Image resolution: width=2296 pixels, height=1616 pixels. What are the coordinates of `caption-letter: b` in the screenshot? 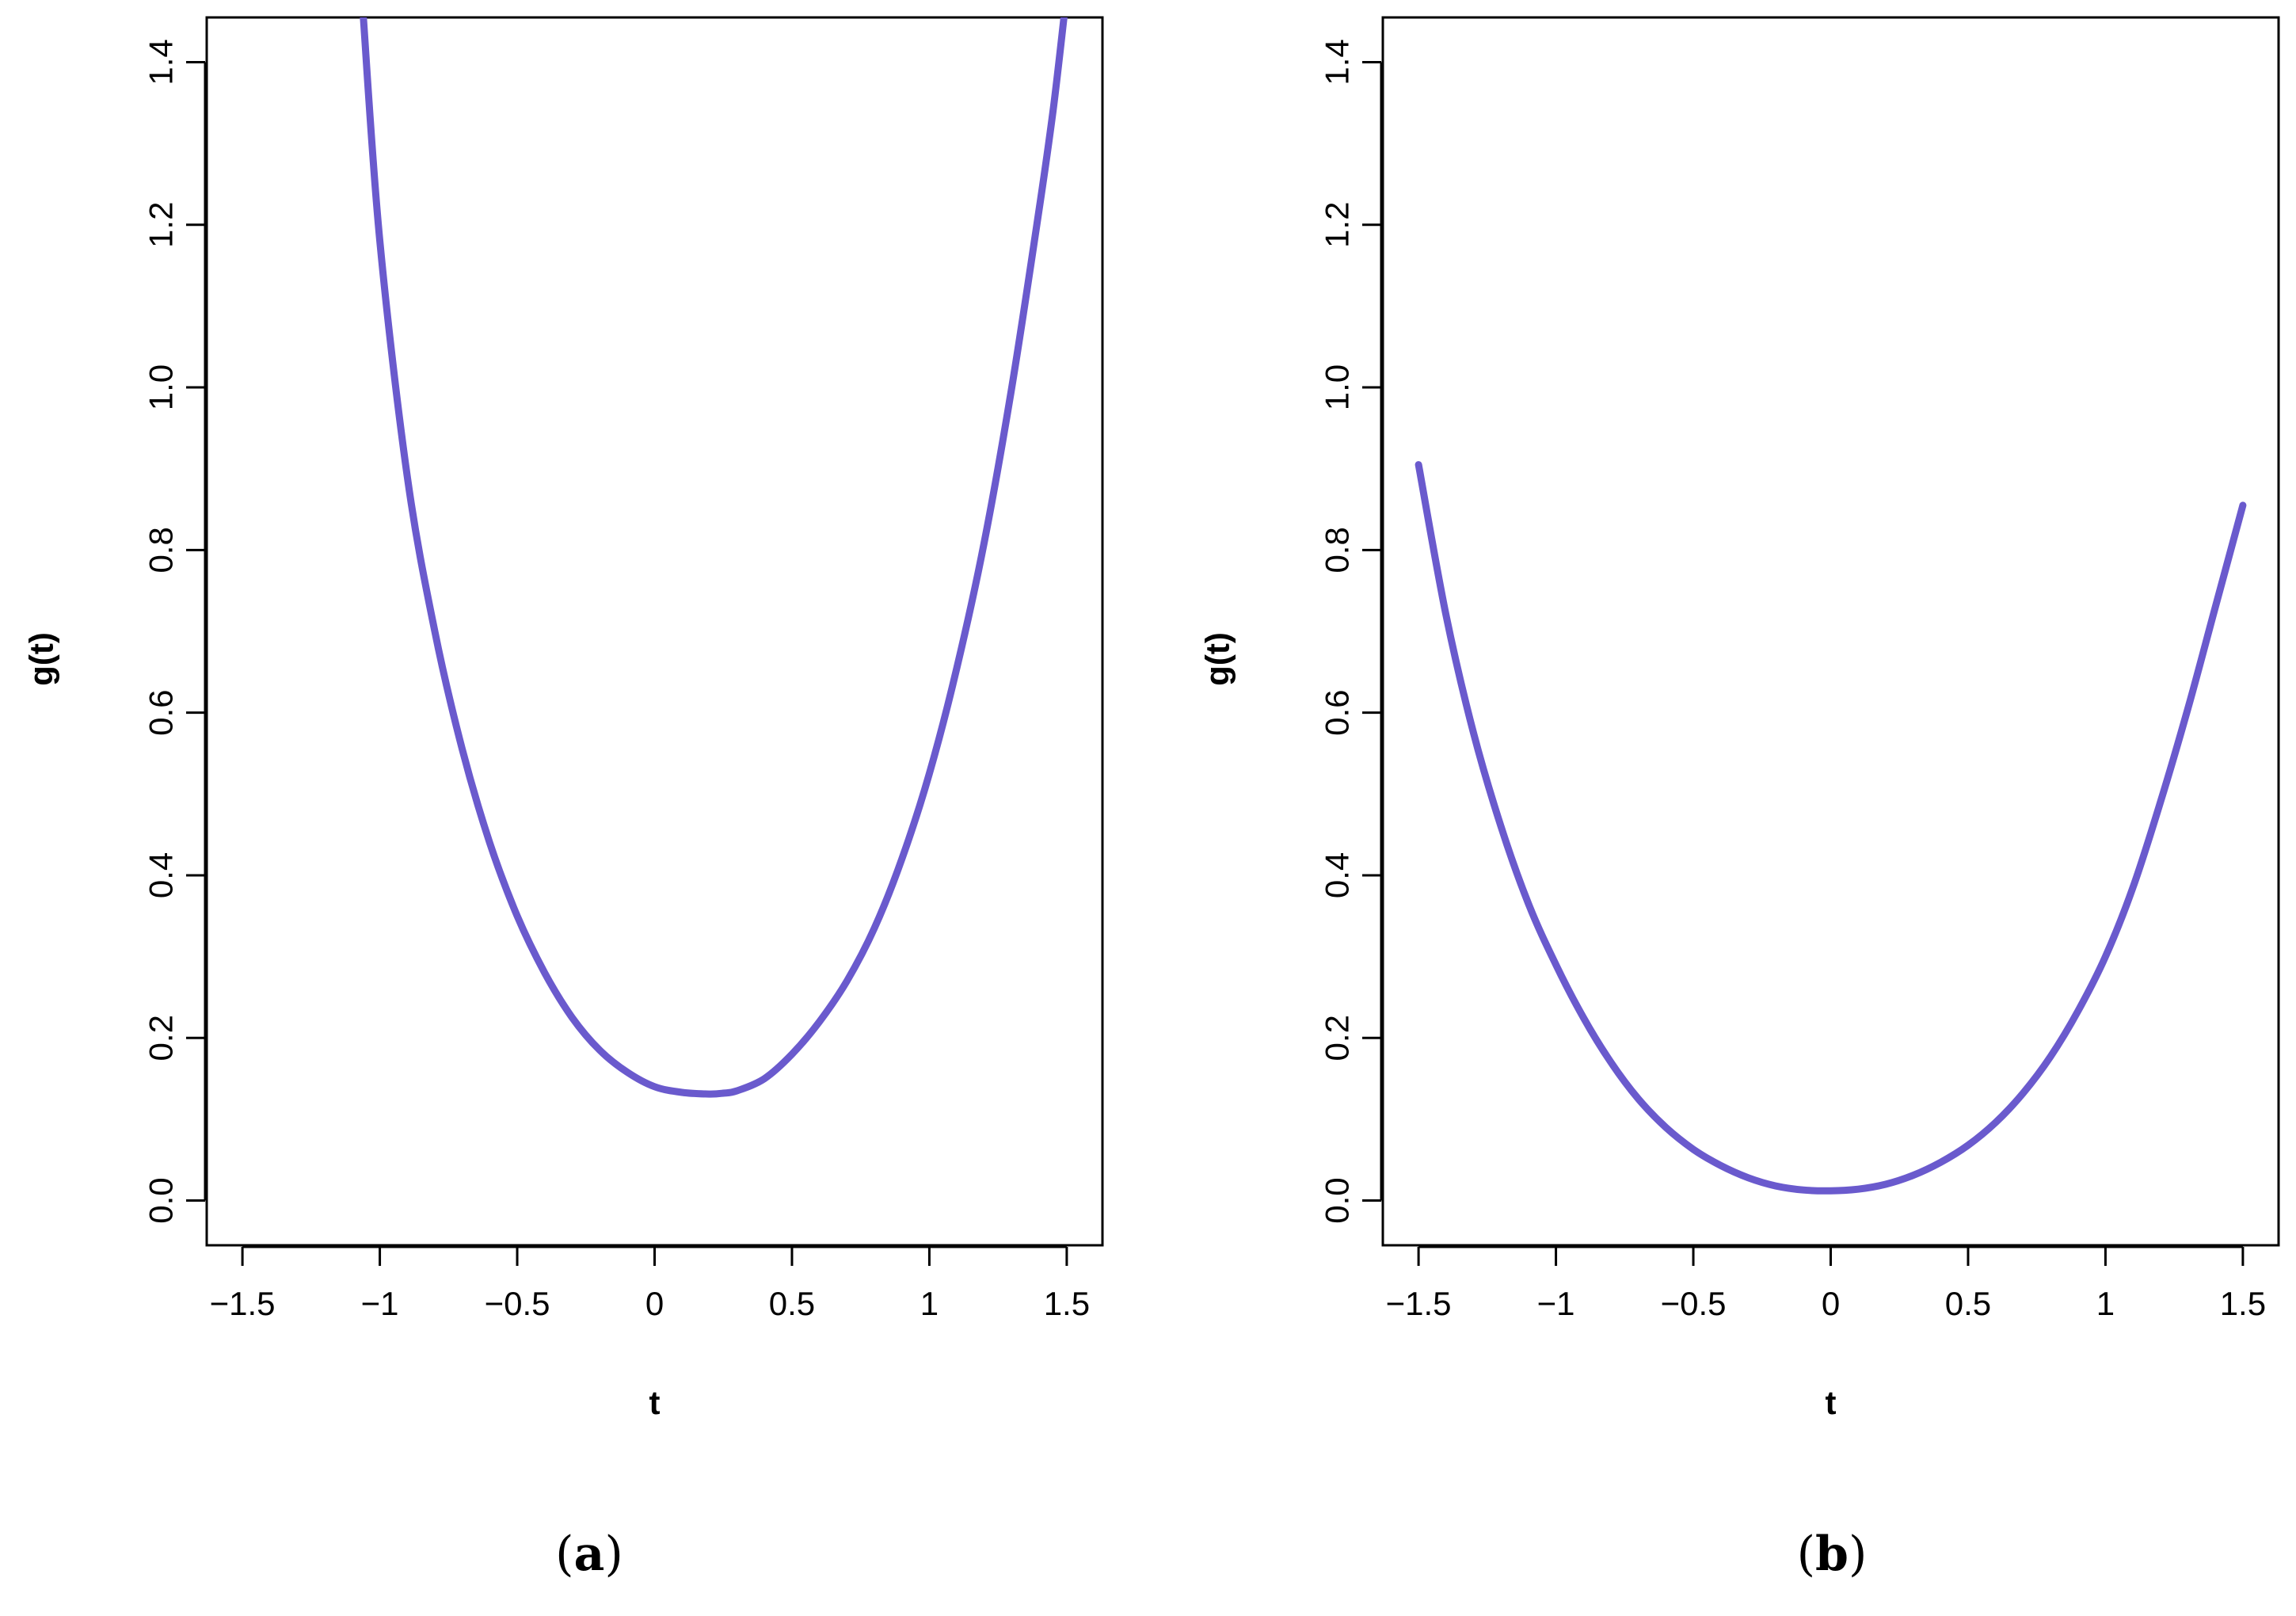 It's located at (1832, 1554).